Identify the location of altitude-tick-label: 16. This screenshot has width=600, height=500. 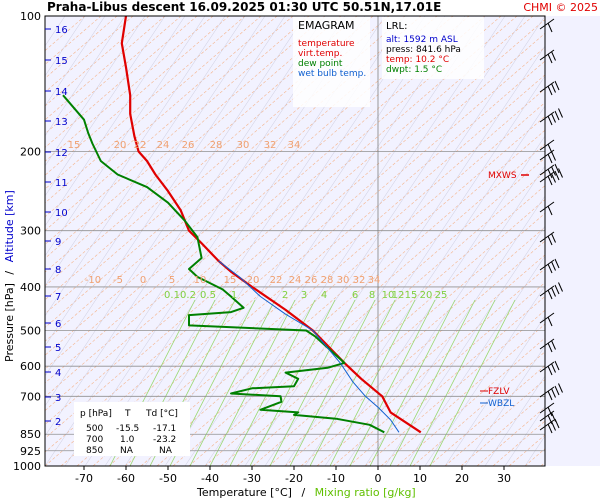
(61, 30).